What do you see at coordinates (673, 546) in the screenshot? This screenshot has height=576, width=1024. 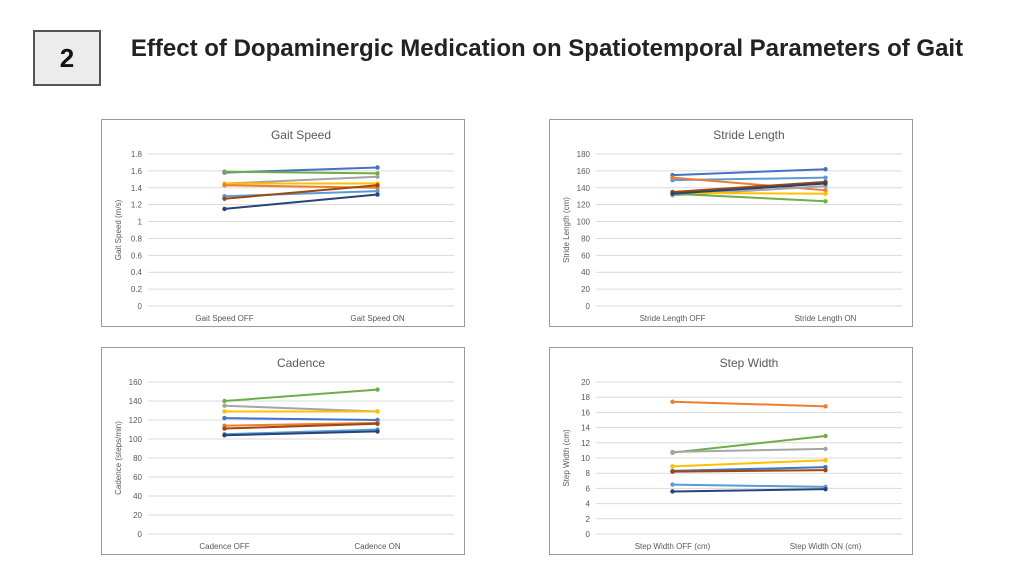 I see `x-tick-label: Step Width OFF (cm)` at bounding box center [673, 546].